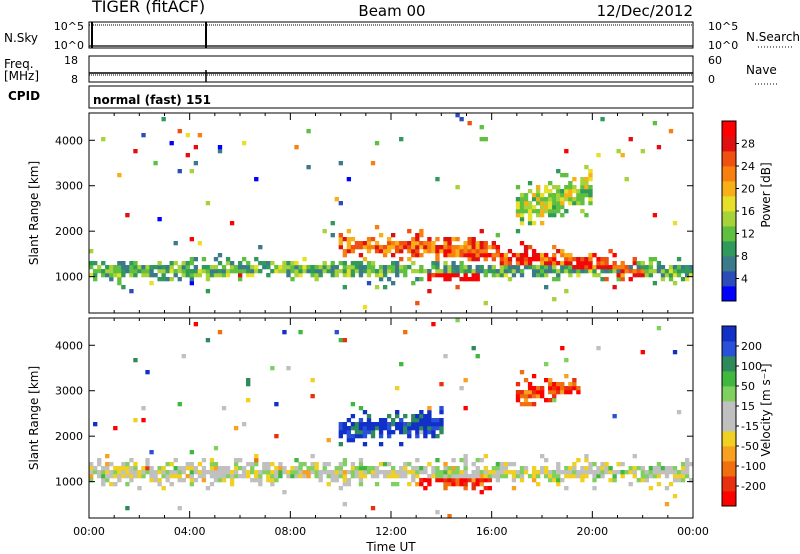 This screenshot has height=554, width=800. Describe the element at coordinates (753, 486) in the screenshot. I see `colorbar-tick-label: -200` at that location.